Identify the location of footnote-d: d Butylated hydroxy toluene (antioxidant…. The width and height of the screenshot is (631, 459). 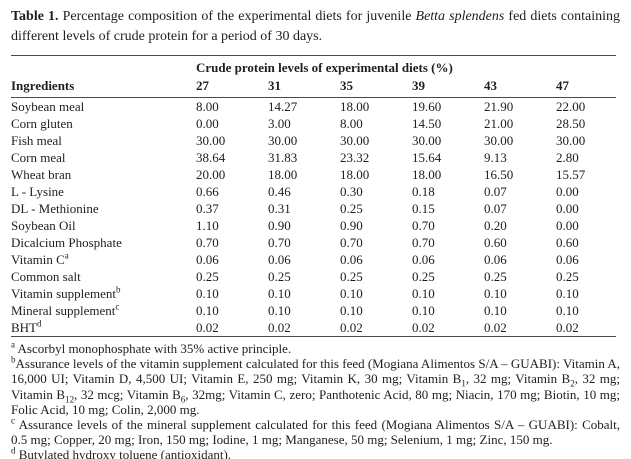
(121, 452).